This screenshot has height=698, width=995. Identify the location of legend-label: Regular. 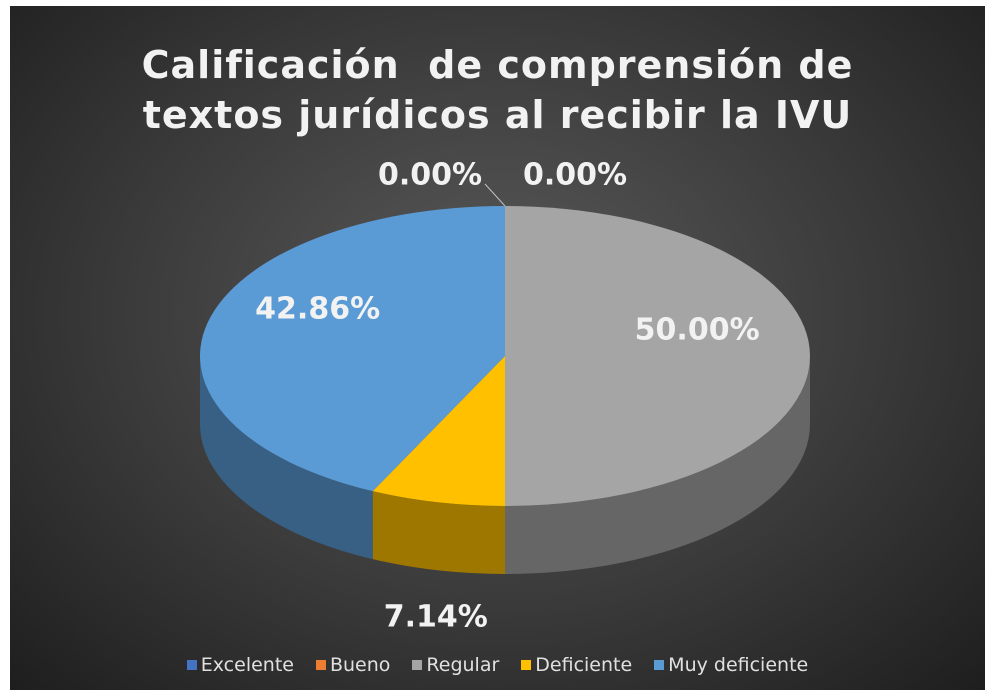
(463, 665).